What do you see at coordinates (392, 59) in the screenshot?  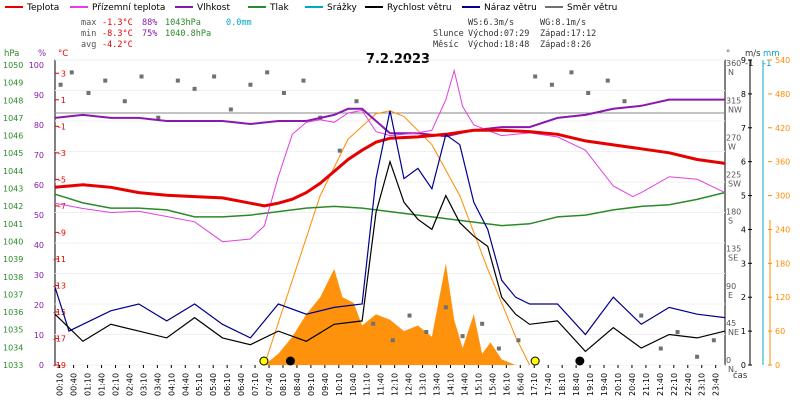 I see `unit-labels: hPa % °C ° m/s mm -1 -1` at bounding box center [392, 59].